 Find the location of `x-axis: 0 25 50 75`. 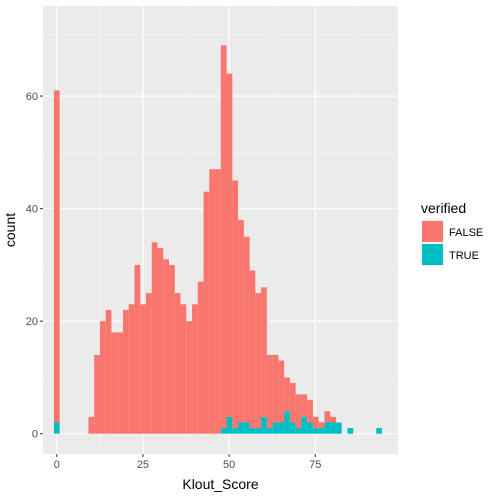

x-axis: 0 25 50 75 is located at coordinates (187, 462).